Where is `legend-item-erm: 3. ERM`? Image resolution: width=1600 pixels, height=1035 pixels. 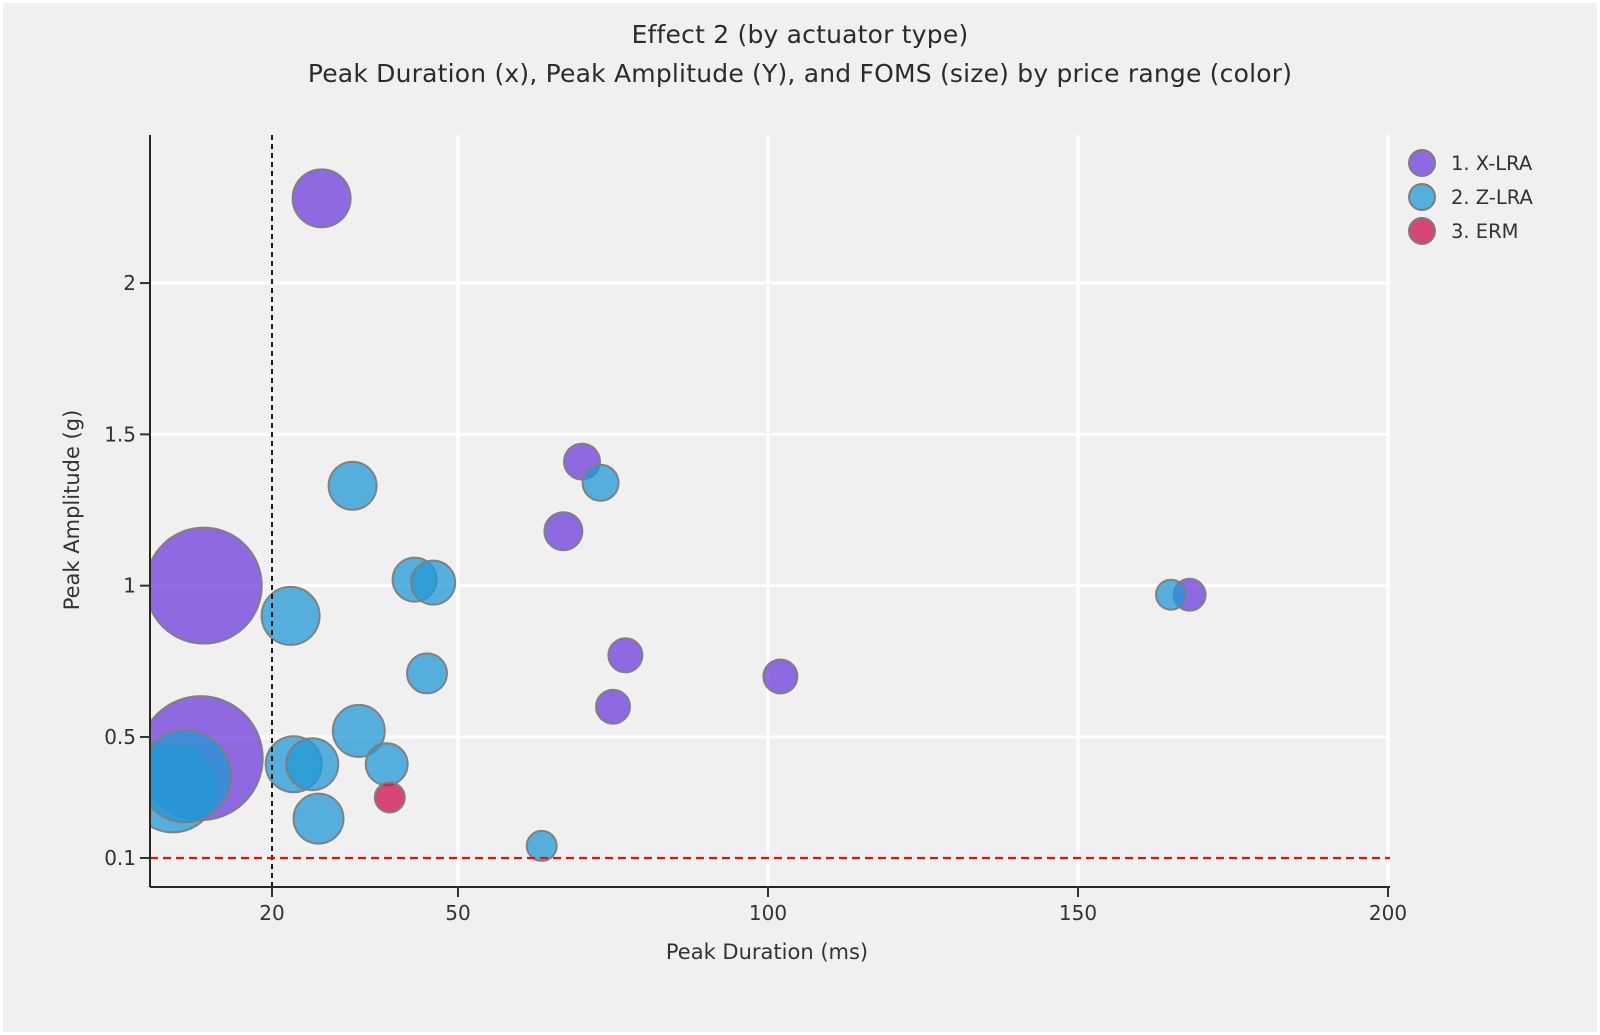 legend-item-erm: 3. ERM is located at coordinates (1470, 231).